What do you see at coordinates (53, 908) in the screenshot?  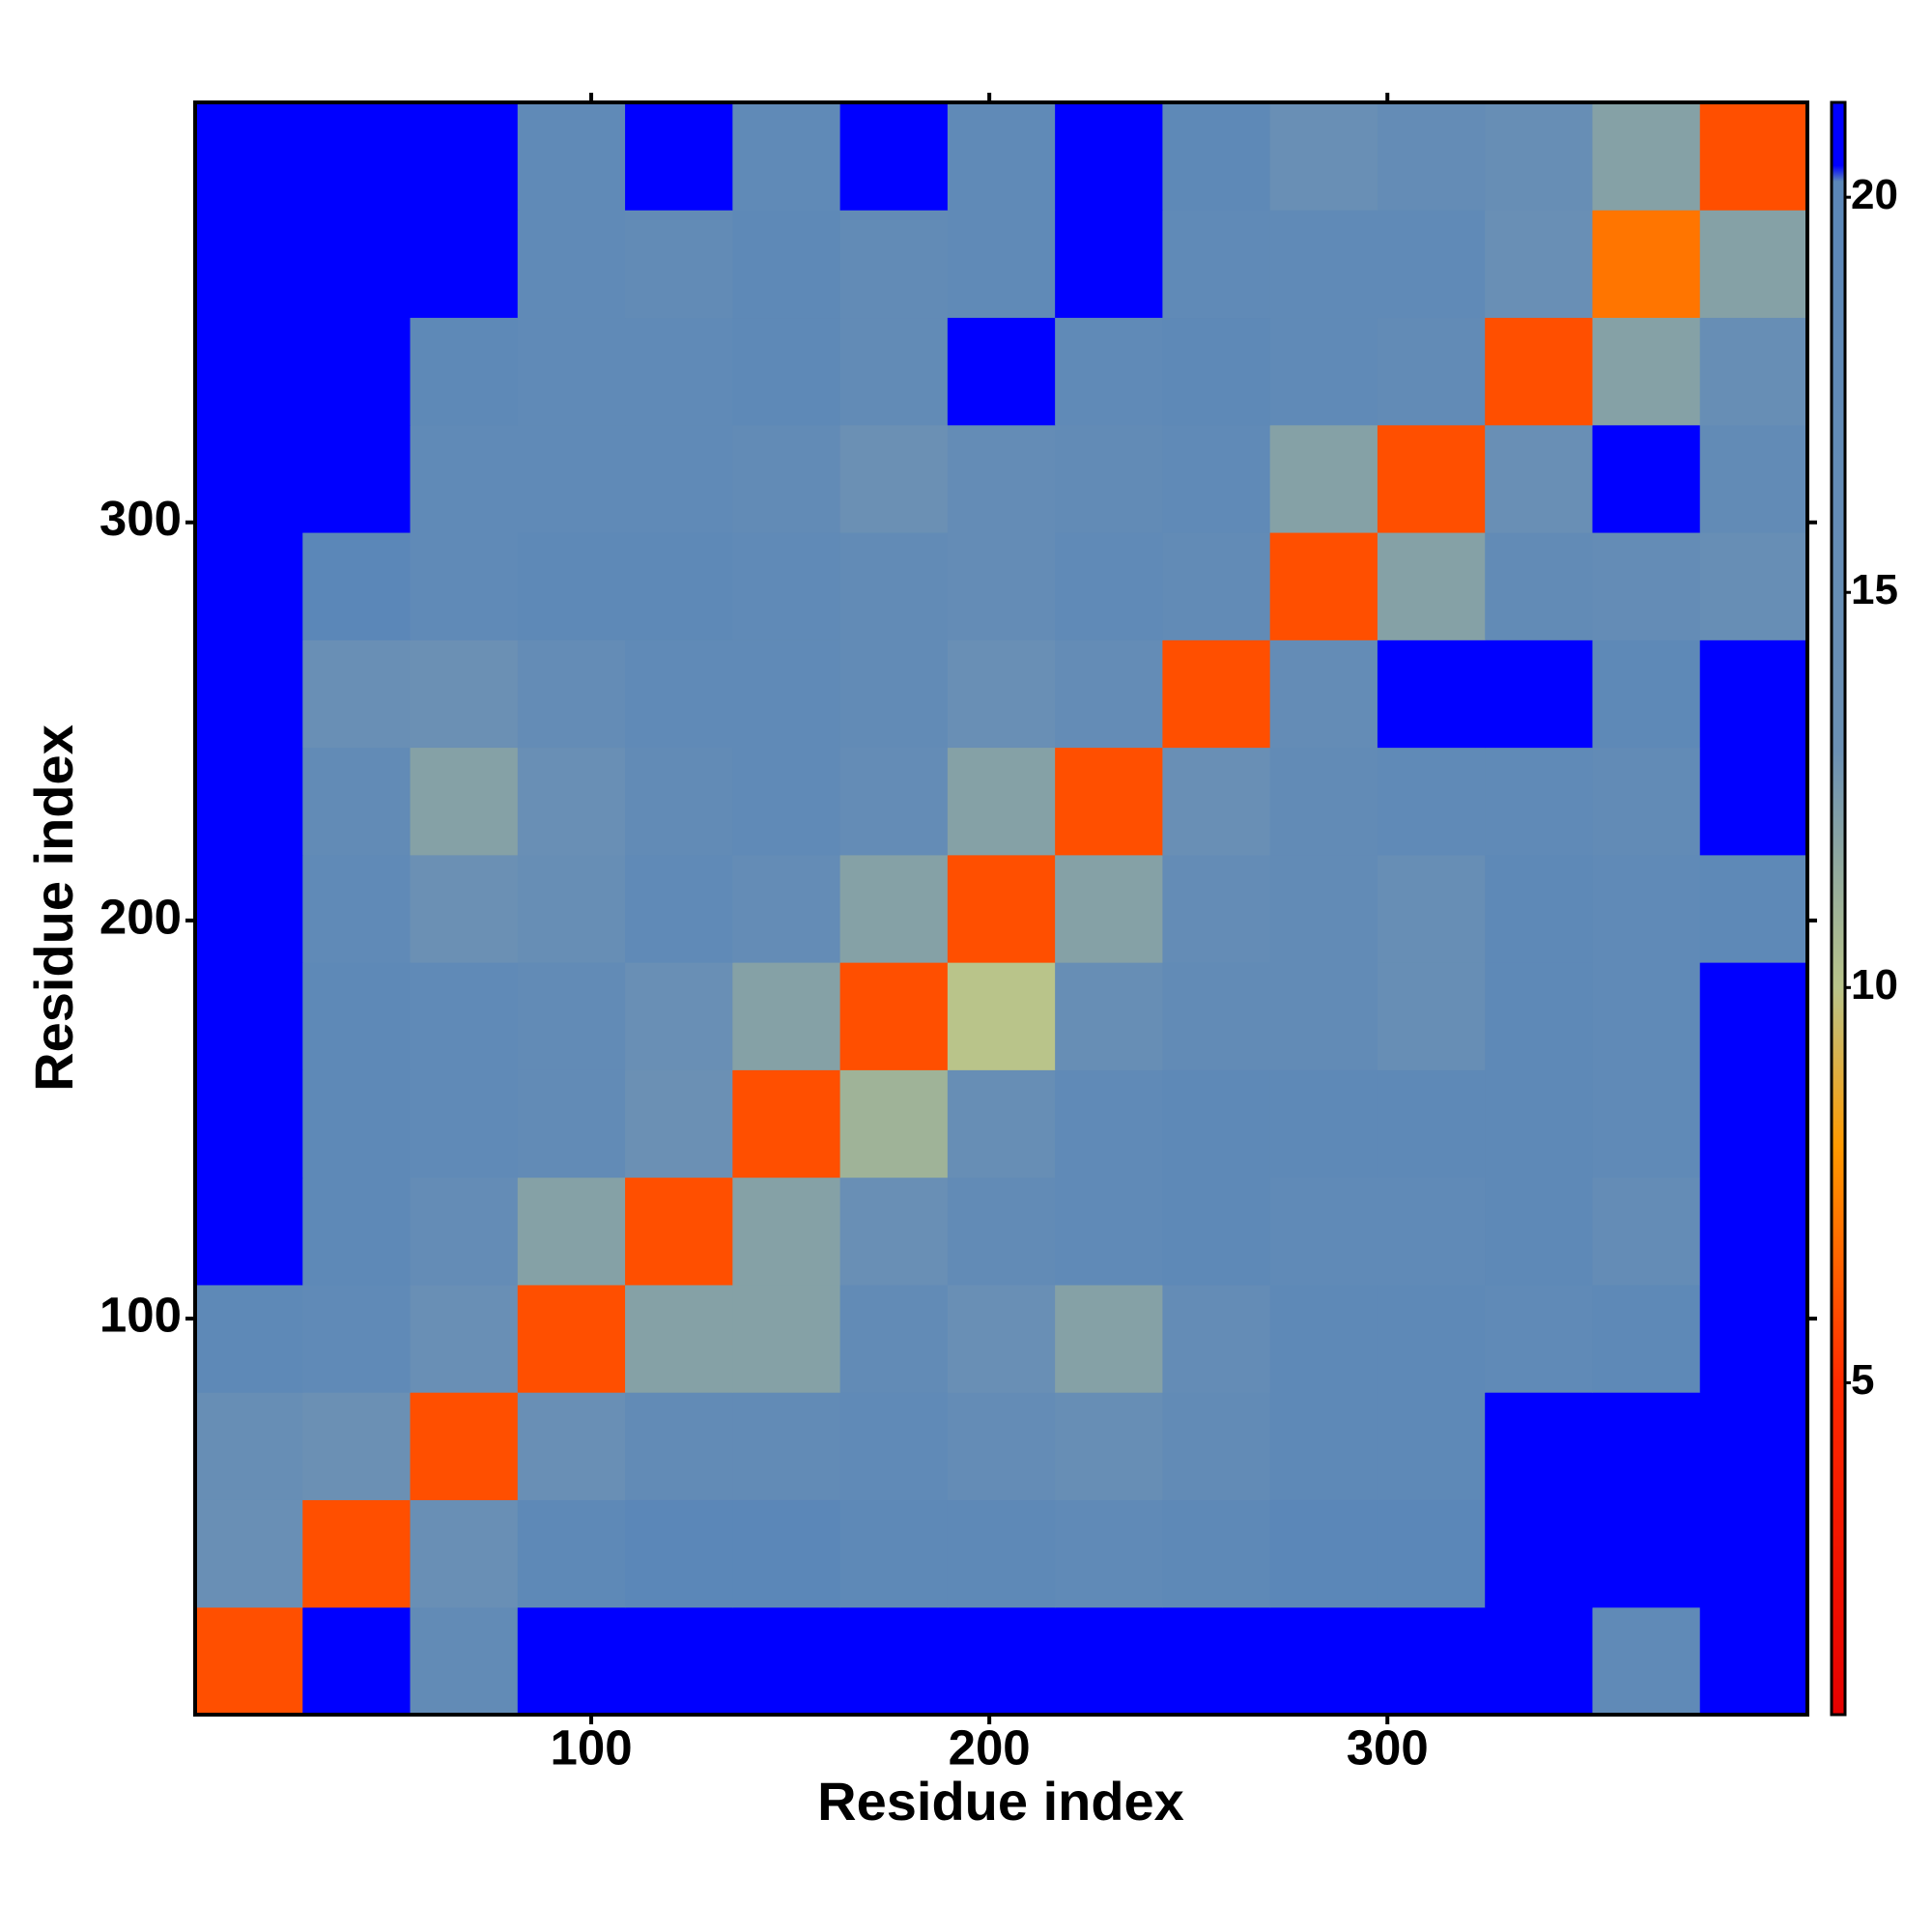 I see `y-axis-title: Residue index` at bounding box center [53, 908].